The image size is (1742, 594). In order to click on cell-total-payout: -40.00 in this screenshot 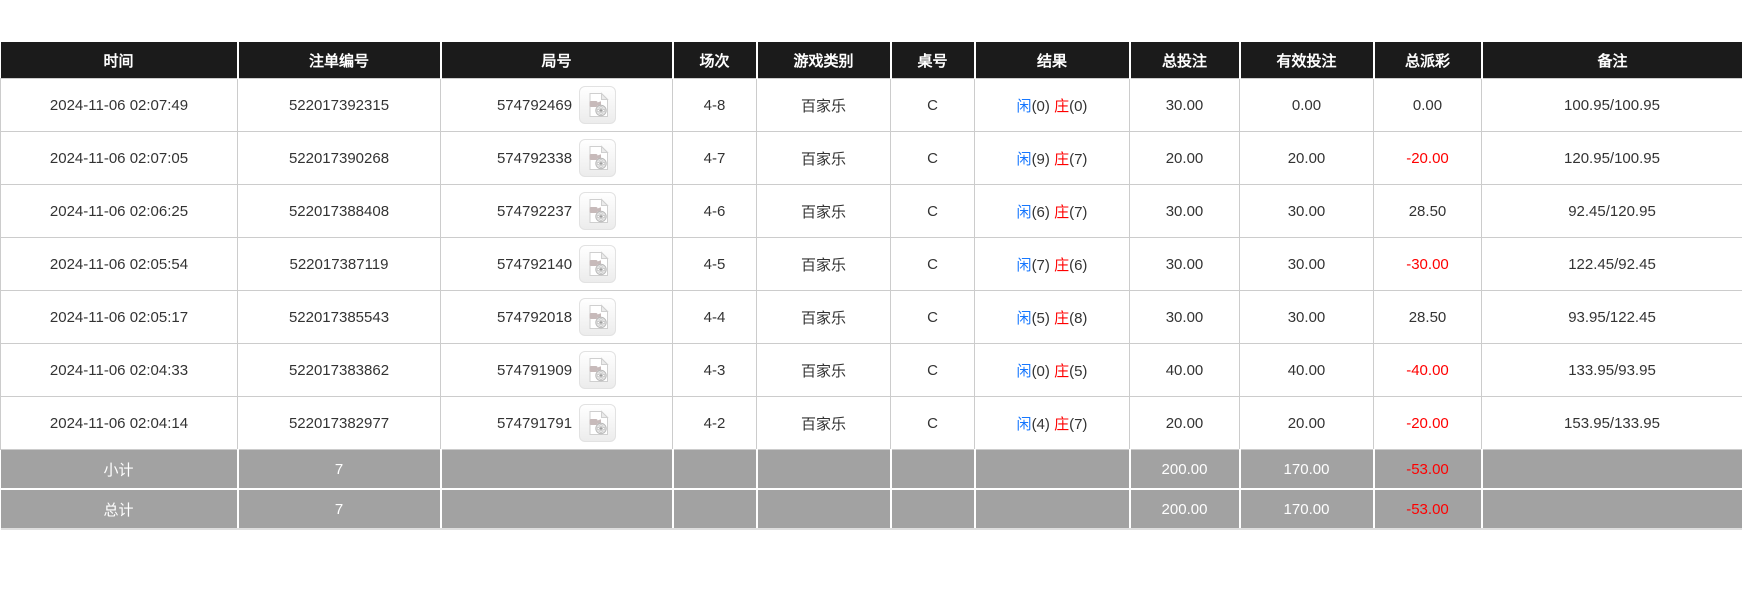, I will do `click(1427, 370)`.